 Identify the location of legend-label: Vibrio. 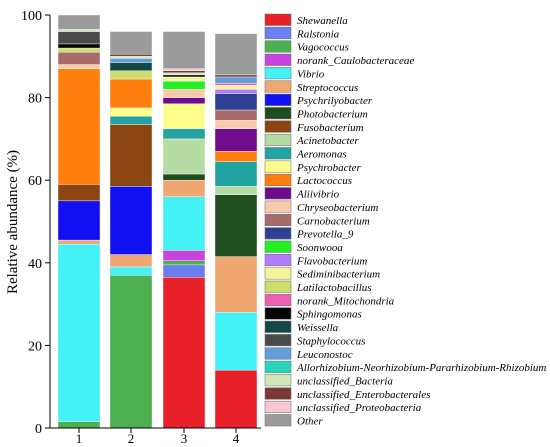
(311, 74).